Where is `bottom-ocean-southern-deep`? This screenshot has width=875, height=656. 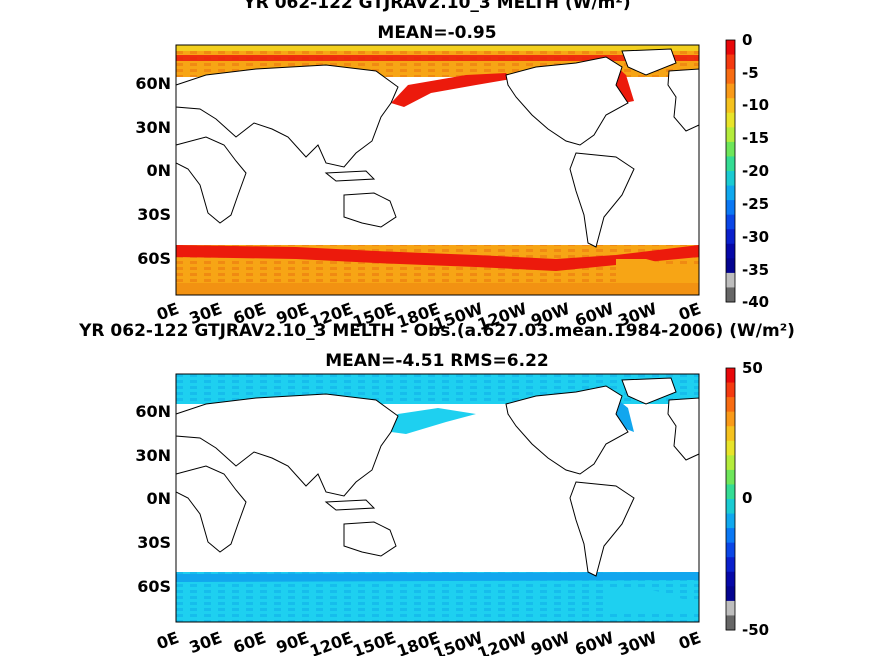 bottom-ocean-southern-deep is located at coordinates (437, 577).